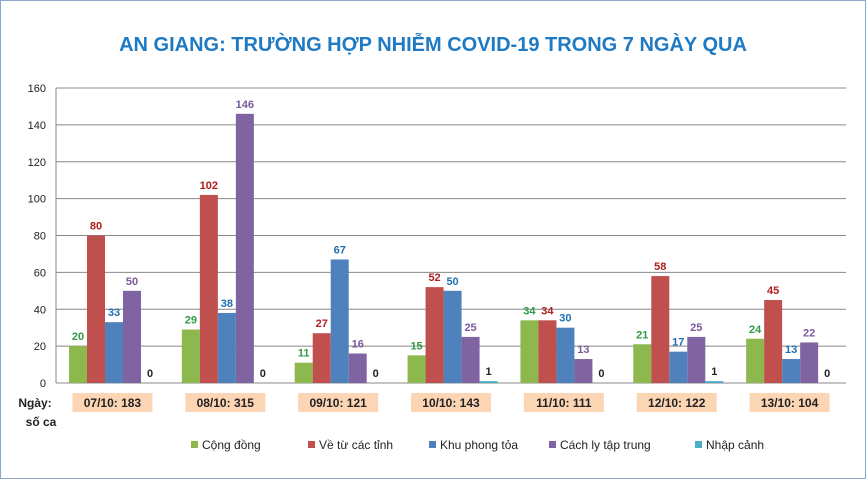 The width and height of the screenshot is (866, 479). What do you see at coordinates (678, 343) in the screenshot?
I see `data-label: 17` at bounding box center [678, 343].